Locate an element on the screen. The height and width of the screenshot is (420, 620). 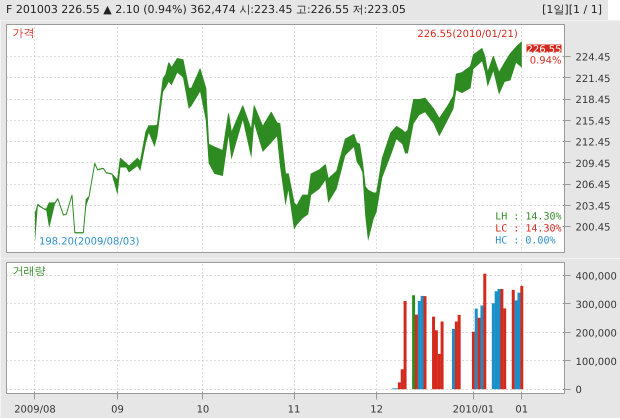
y-tick-label: 0 is located at coordinates (579, 390).